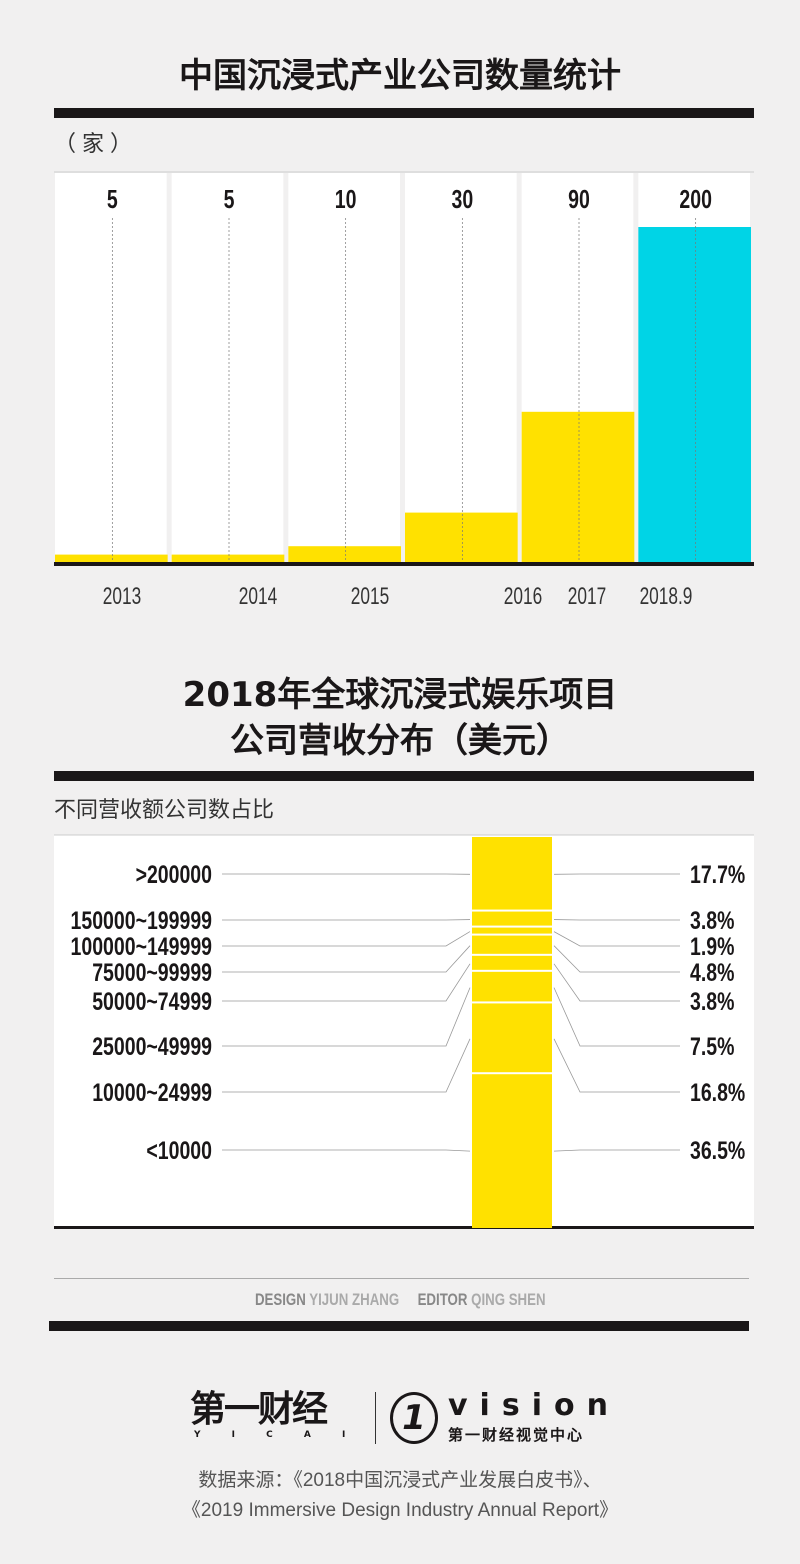 The height and width of the screenshot is (1564, 800). What do you see at coordinates (717, 1093) in the screenshot?
I see `percent-label: 16.8%` at bounding box center [717, 1093].